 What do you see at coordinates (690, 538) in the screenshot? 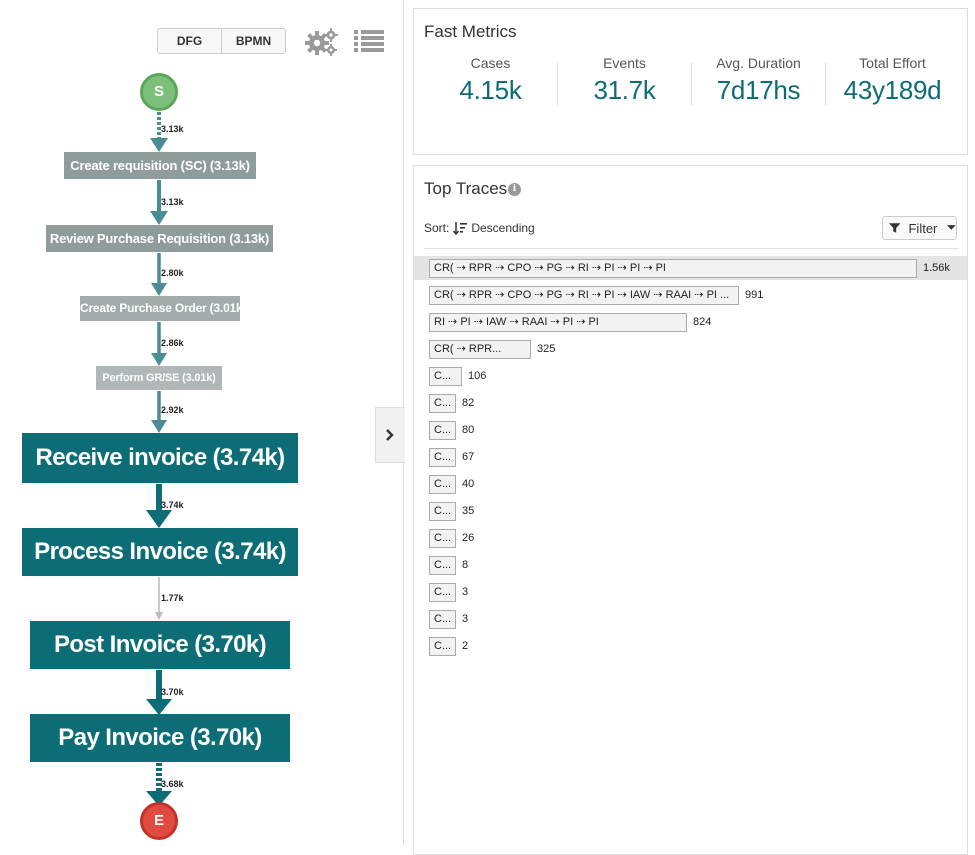
I see `trace-row: C... 26` at bounding box center [690, 538].